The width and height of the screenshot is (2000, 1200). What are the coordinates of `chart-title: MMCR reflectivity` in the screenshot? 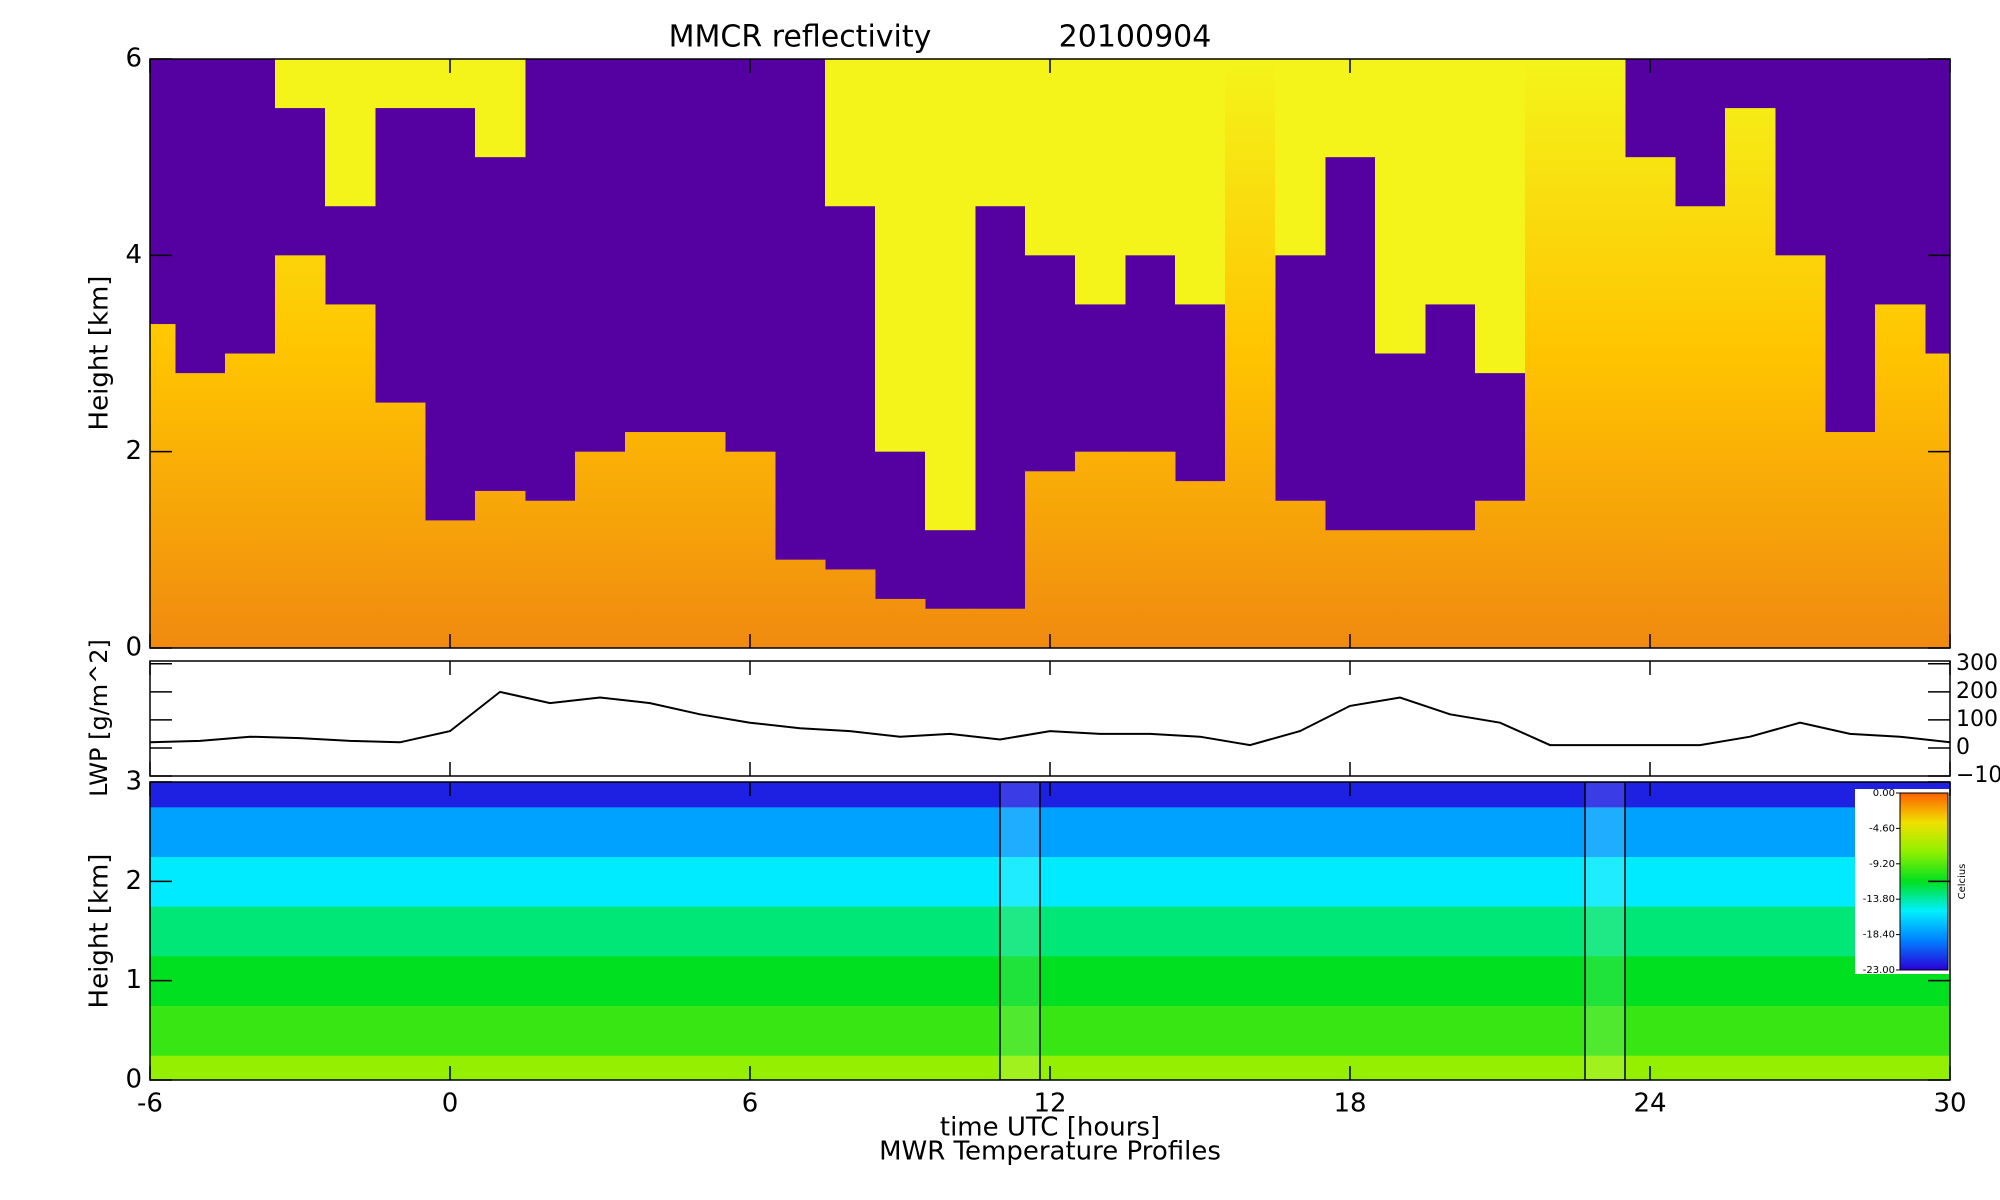 It's located at (800, 37).